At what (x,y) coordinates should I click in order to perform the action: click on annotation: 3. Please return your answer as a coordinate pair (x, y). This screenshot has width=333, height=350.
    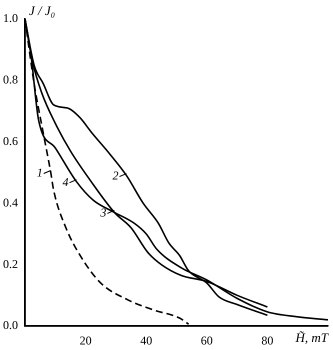
    Looking at the image, I should click on (102, 213).